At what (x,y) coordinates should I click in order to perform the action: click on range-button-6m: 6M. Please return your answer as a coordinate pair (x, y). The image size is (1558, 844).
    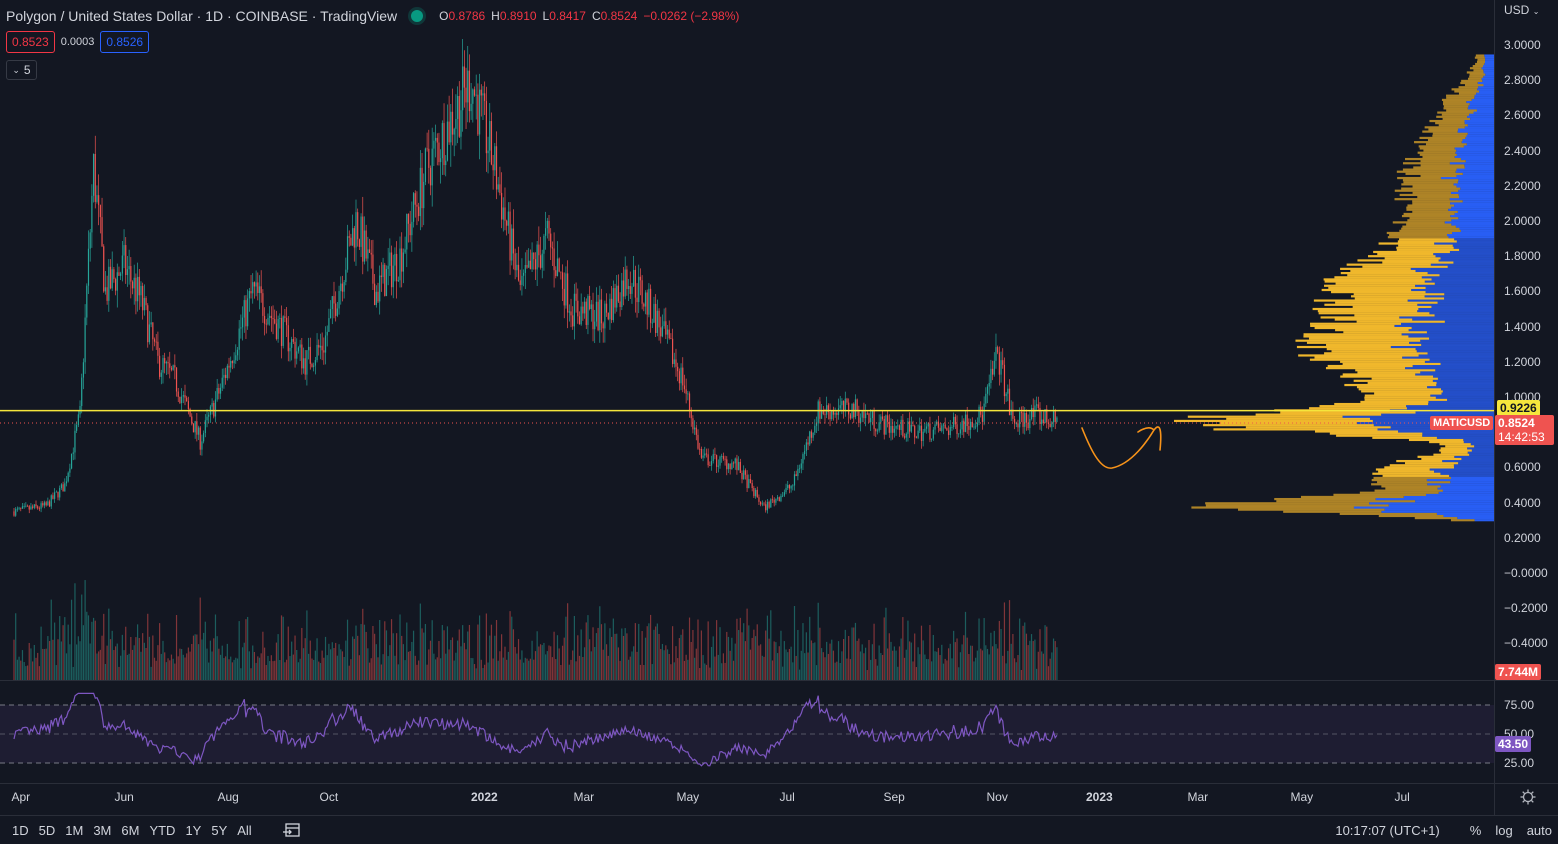
    Looking at the image, I should click on (130, 830).